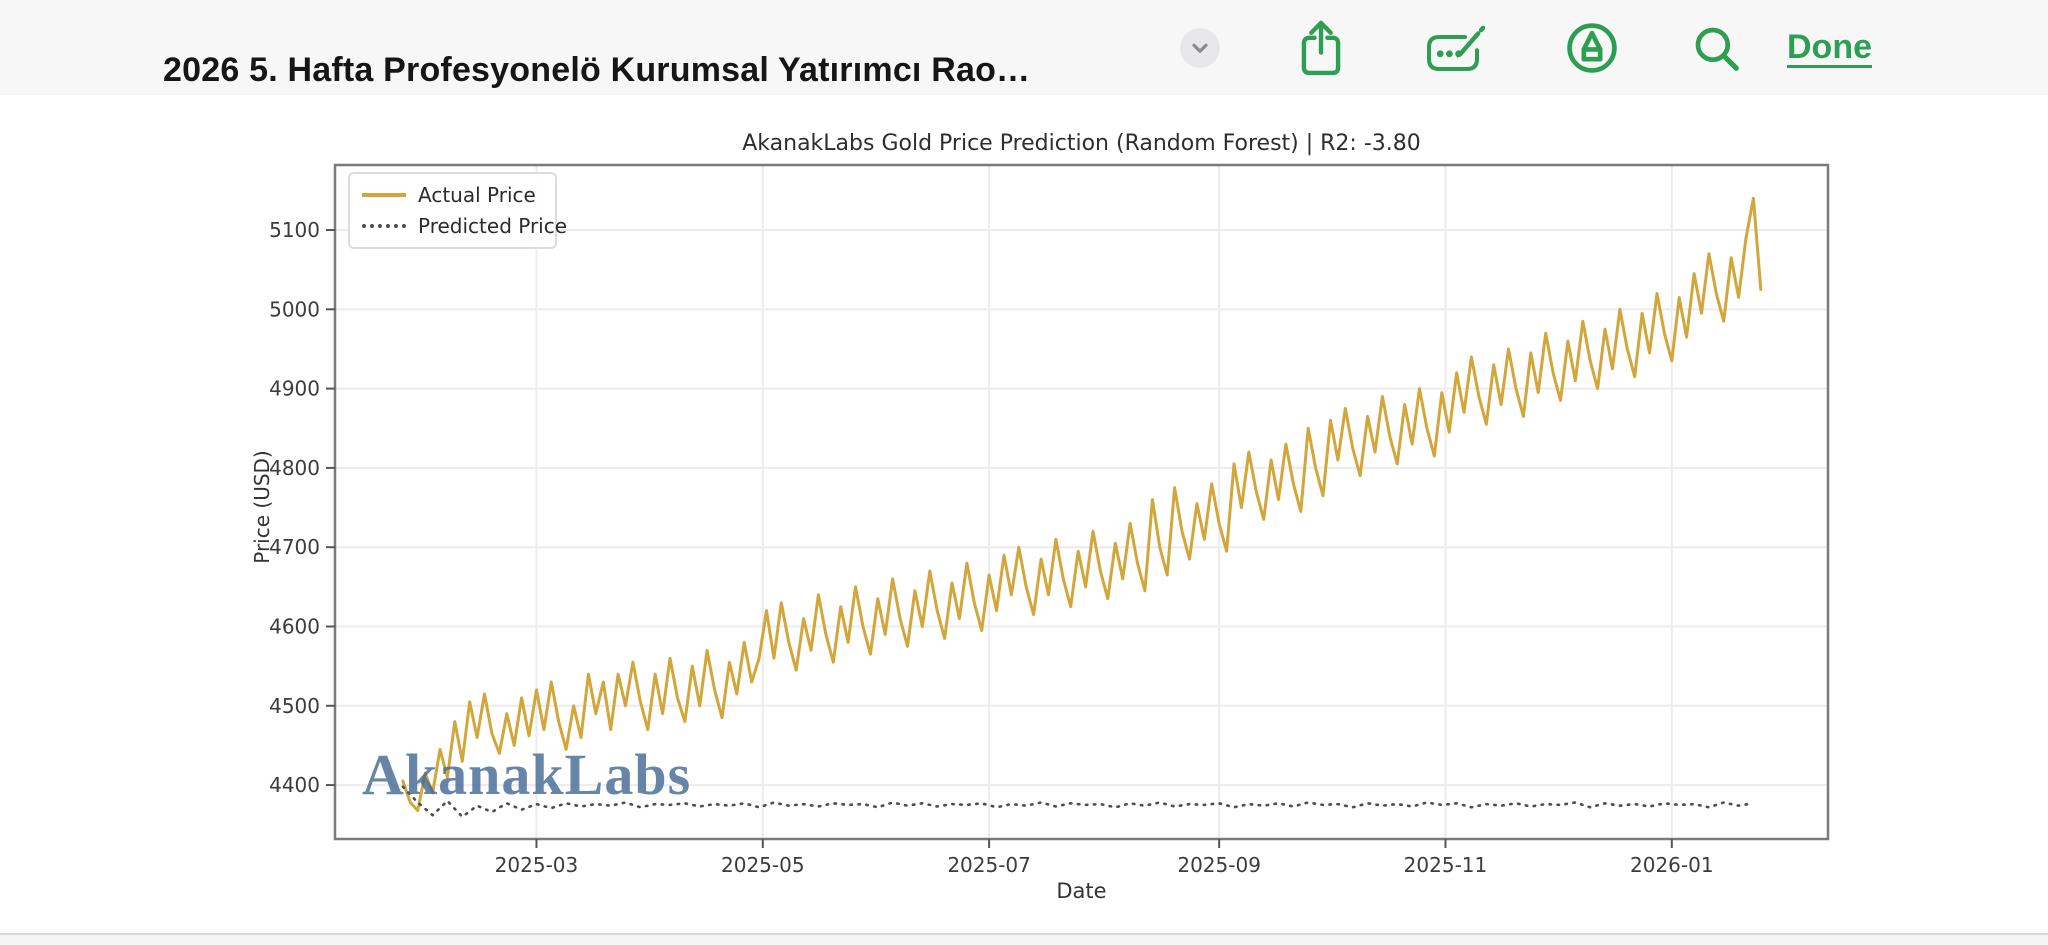 The image size is (2048, 945). I want to click on share-icon, so click(1321, 47).